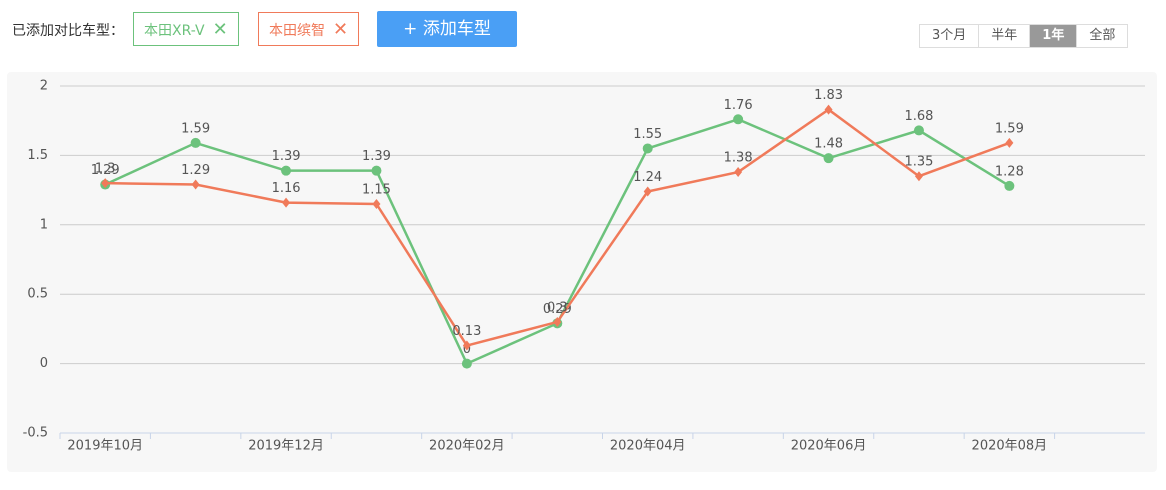 The height and width of the screenshot is (490, 1166). I want to click on data-label: 1.48, so click(828, 144).